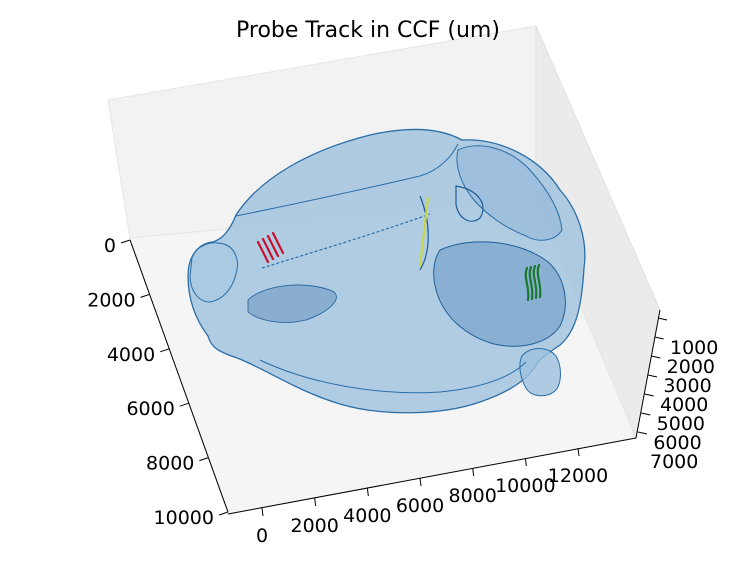 The height and width of the screenshot is (566, 737). What do you see at coordinates (346, 241) in the screenshot?
I see `midline-fissure` at bounding box center [346, 241].